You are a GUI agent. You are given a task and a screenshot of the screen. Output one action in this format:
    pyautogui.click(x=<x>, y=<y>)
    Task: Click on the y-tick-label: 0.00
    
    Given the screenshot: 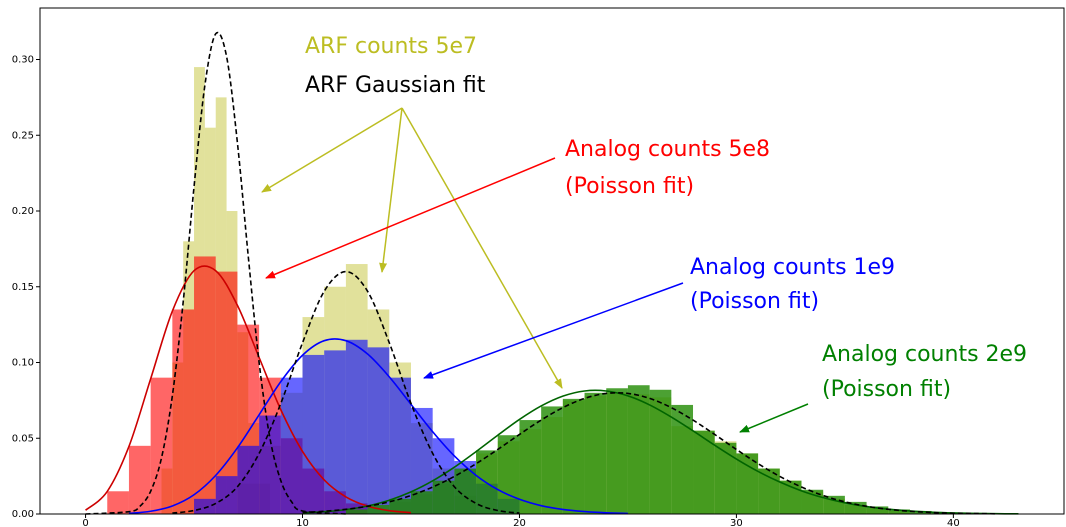 What is the action you would take?
    pyautogui.click(x=23, y=514)
    